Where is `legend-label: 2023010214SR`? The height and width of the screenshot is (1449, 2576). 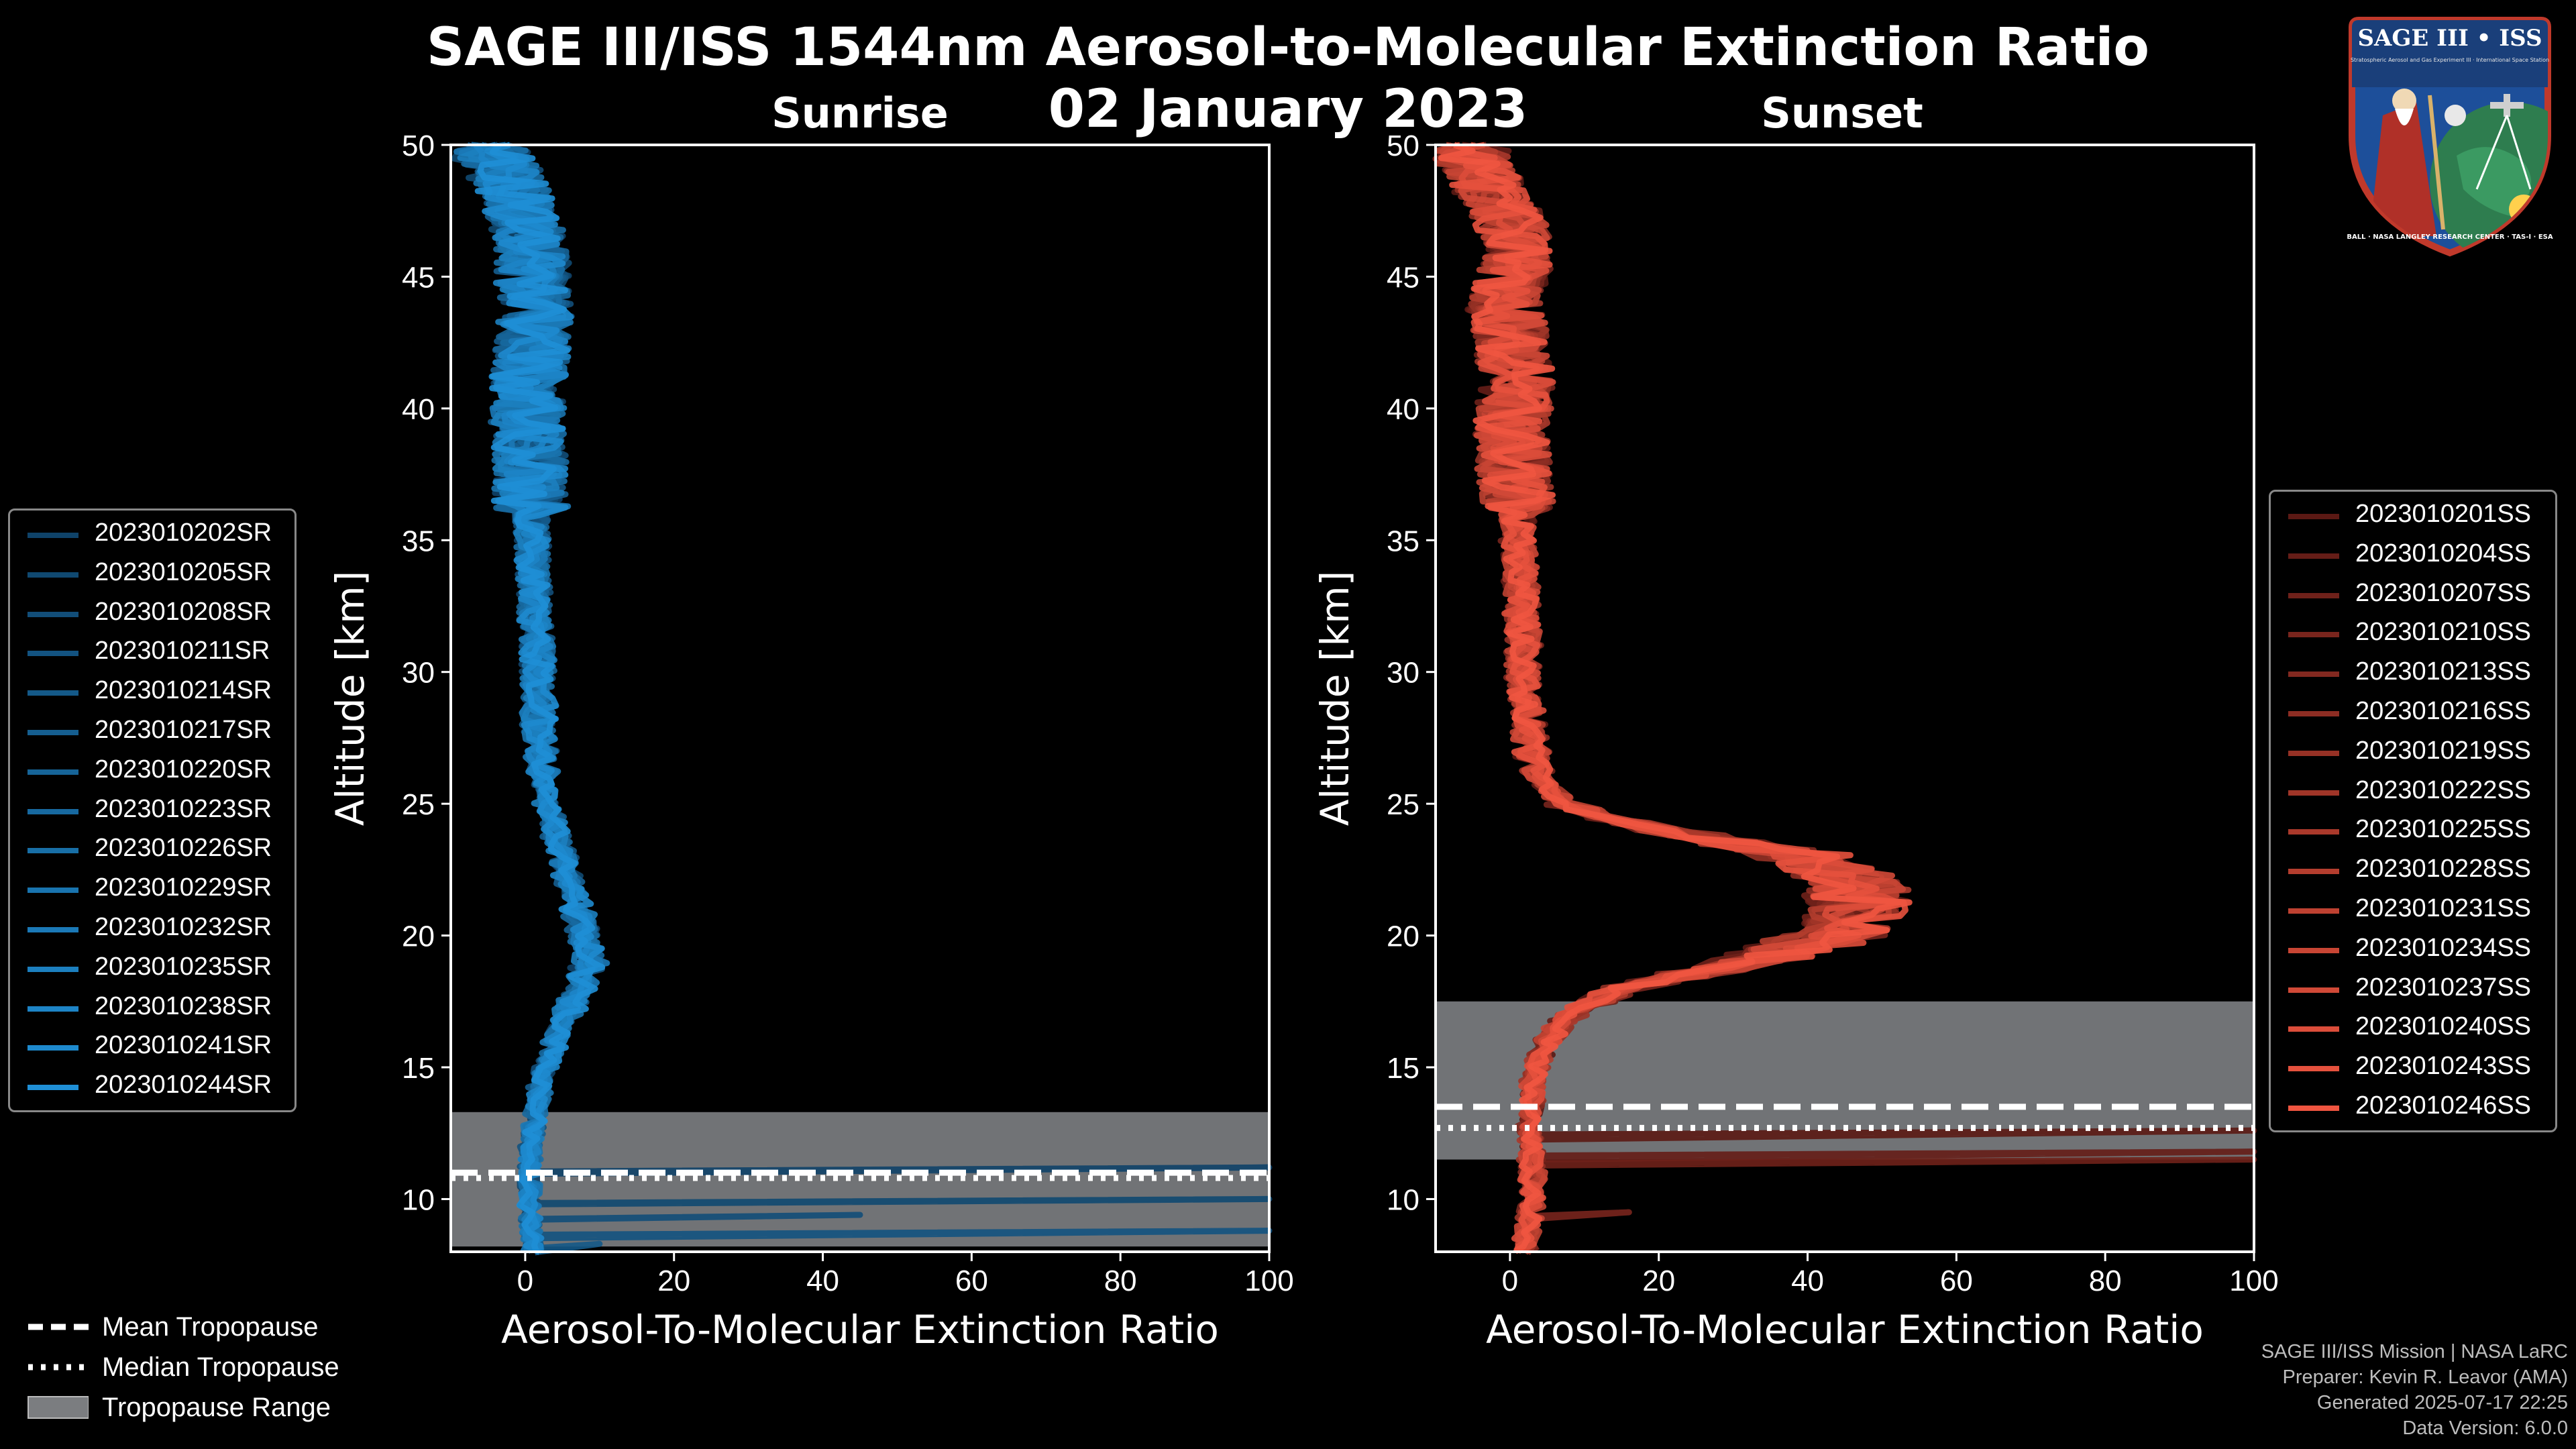 legend-label: 2023010214SR is located at coordinates (183, 690).